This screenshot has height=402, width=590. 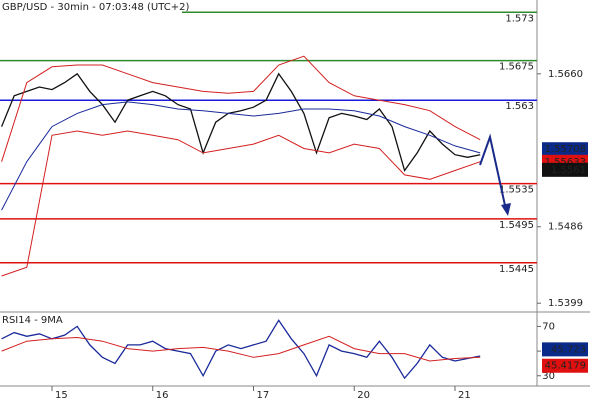 I want to click on x-tick-label: 20, so click(x=363, y=395).